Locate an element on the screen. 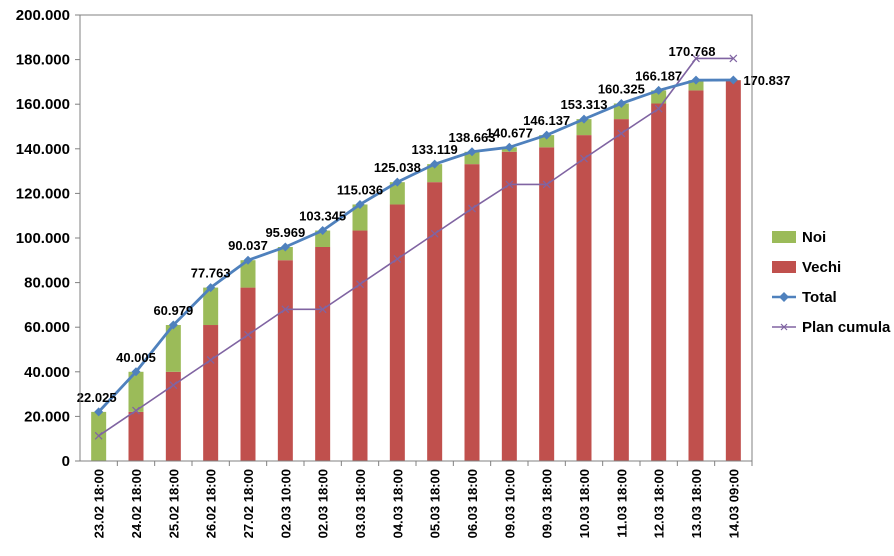 Image resolution: width=894 pixels, height=556 pixels. data-label: 77.763 is located at coordinates (211, 273).